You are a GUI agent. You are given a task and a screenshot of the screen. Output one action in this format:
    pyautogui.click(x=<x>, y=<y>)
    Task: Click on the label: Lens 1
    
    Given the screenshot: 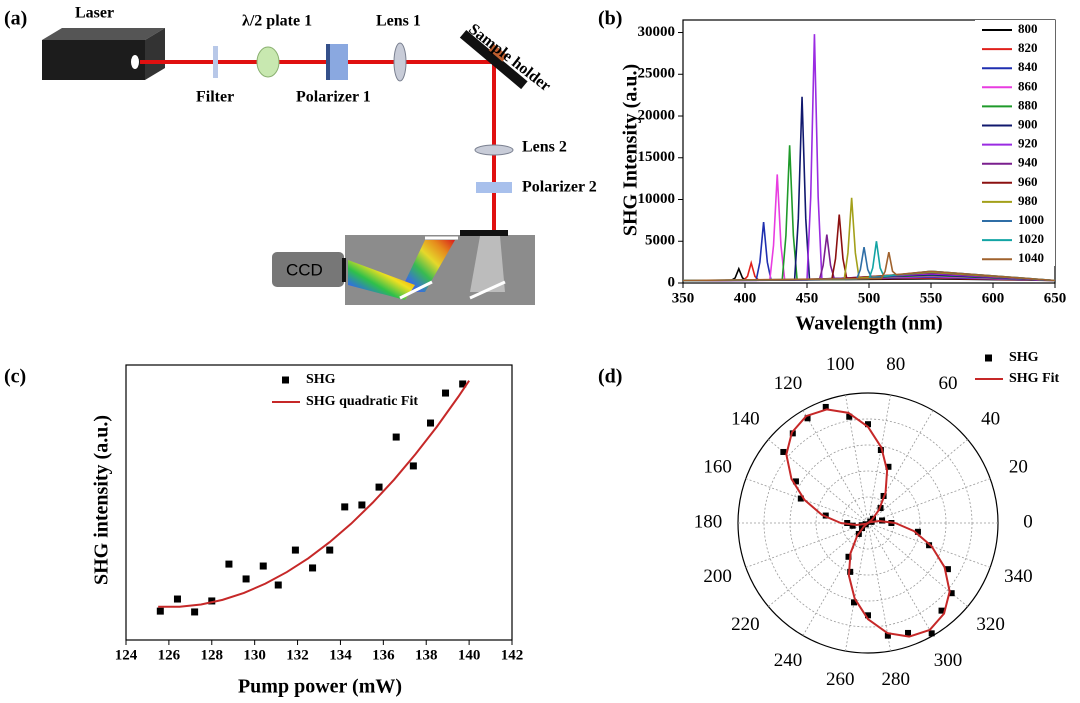 What is the action you would take?
    pyautogui.click(x=398, y=21)
    